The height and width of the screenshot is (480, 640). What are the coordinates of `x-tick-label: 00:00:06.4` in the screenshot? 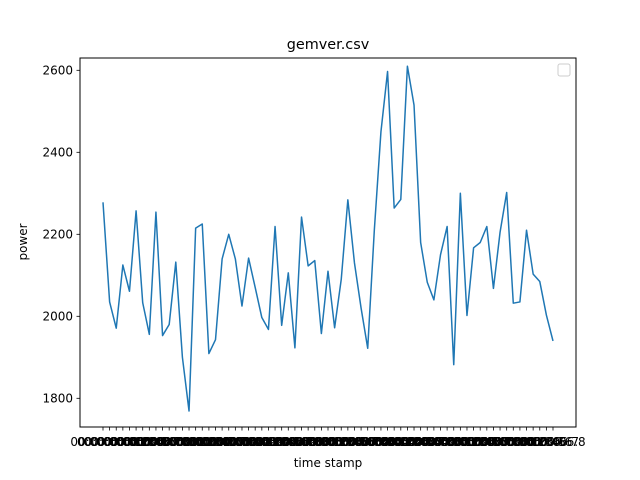 It's located at (526, 442).